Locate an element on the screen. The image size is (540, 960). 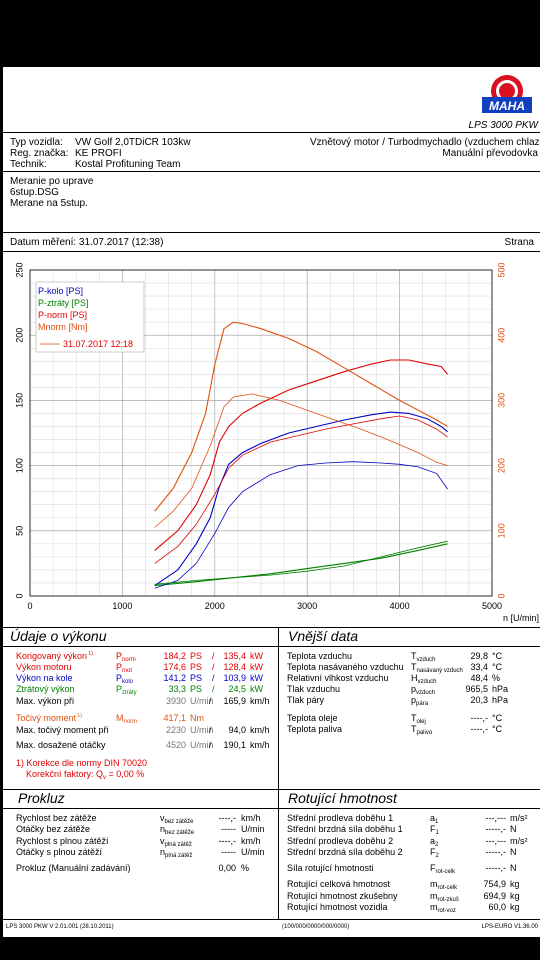
symbol: Pztráty is located at coordinates (126, 690).